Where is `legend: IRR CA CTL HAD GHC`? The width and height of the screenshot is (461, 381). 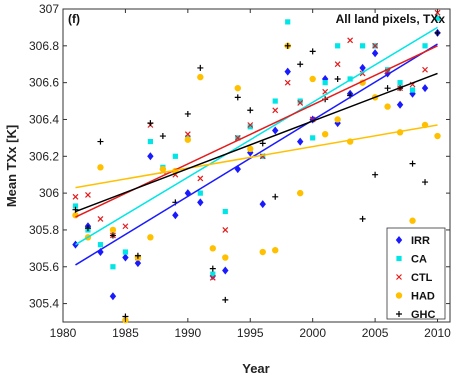
legend: IRR CA CTL HAD GHC is located at coordinates (416, 274).